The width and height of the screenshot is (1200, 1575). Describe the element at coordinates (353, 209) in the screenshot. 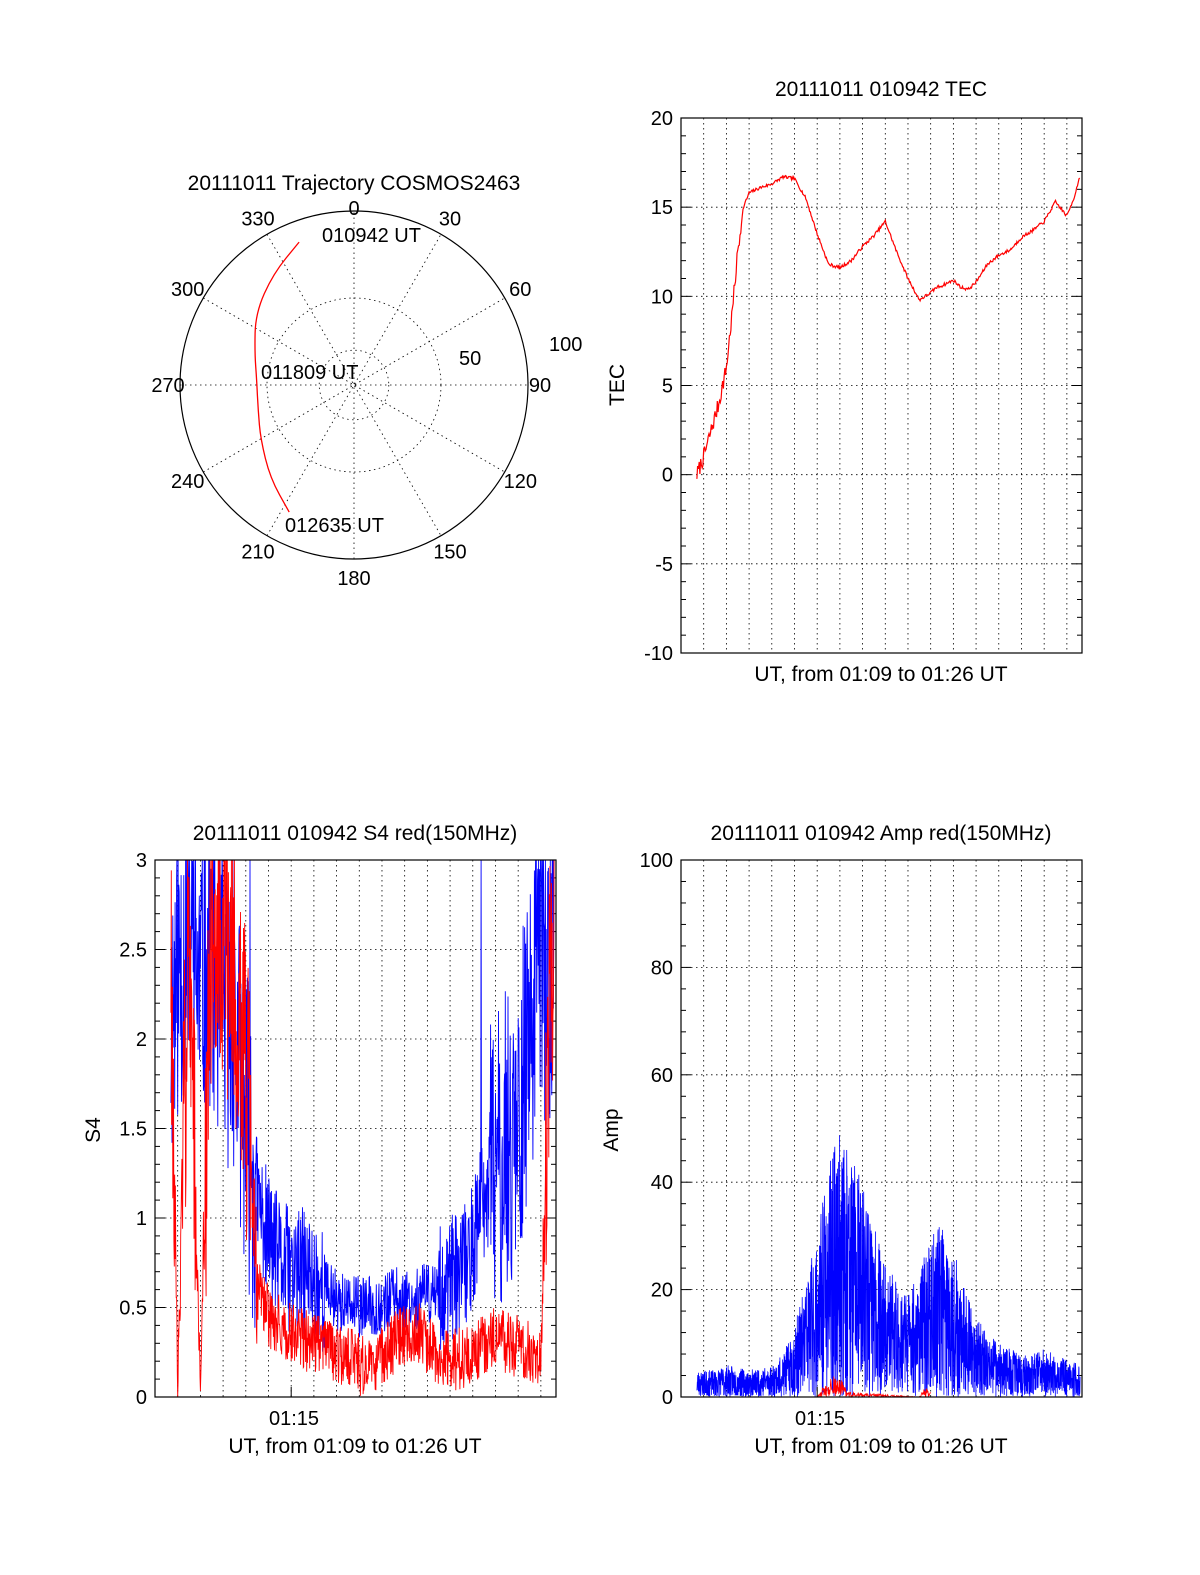

I see `polar-angle-label: 0` at that location.